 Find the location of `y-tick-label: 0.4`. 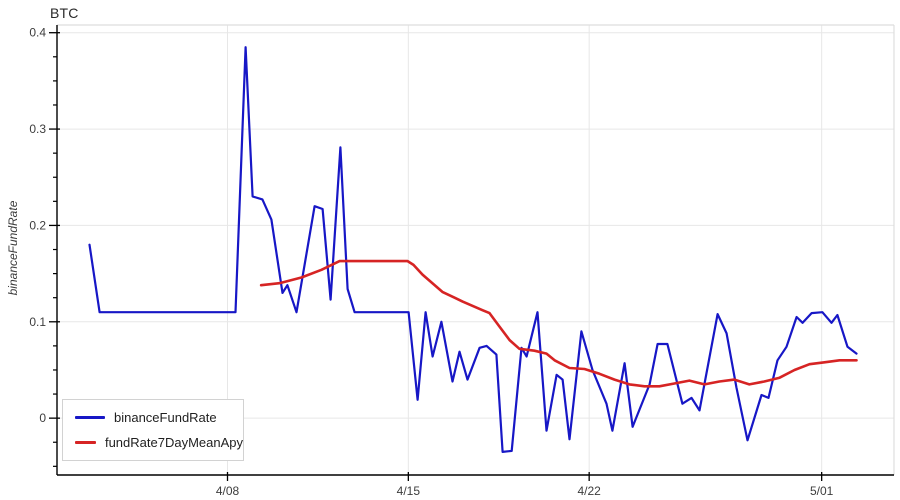

y-tick-label: 0.4 is located at coordinates (37, 33).